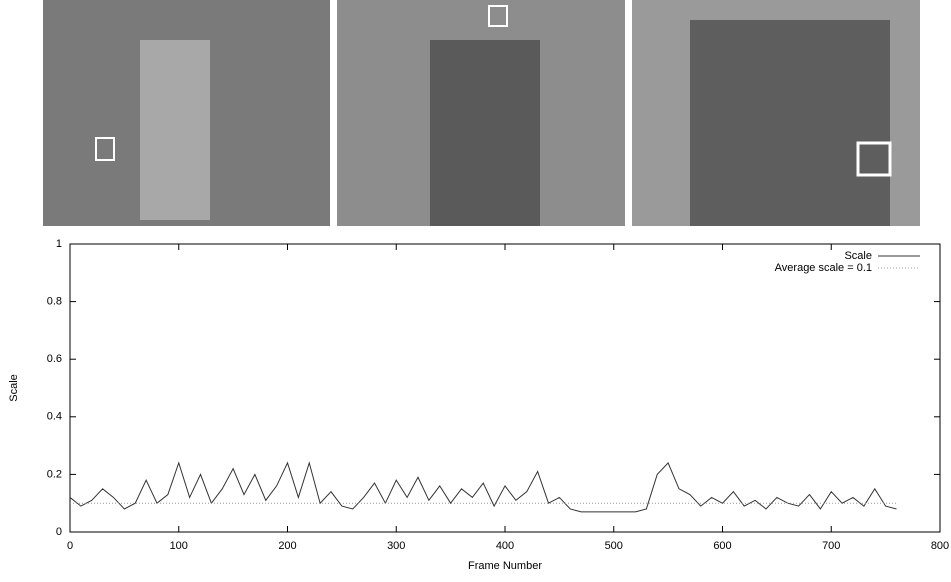 Image resolution: width=951 pixels, height=582 pixels. Describe the element at coordinates (823, 268) in the screenshot. I see `legend-label: Average scale = 0.1` at that location.